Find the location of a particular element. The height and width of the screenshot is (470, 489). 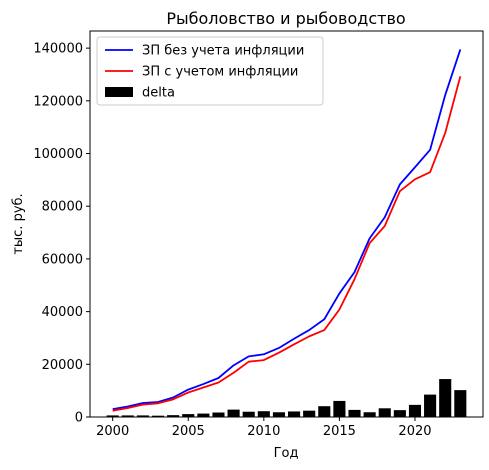

delta-bar-2022 is located at coordinates (445, 398).